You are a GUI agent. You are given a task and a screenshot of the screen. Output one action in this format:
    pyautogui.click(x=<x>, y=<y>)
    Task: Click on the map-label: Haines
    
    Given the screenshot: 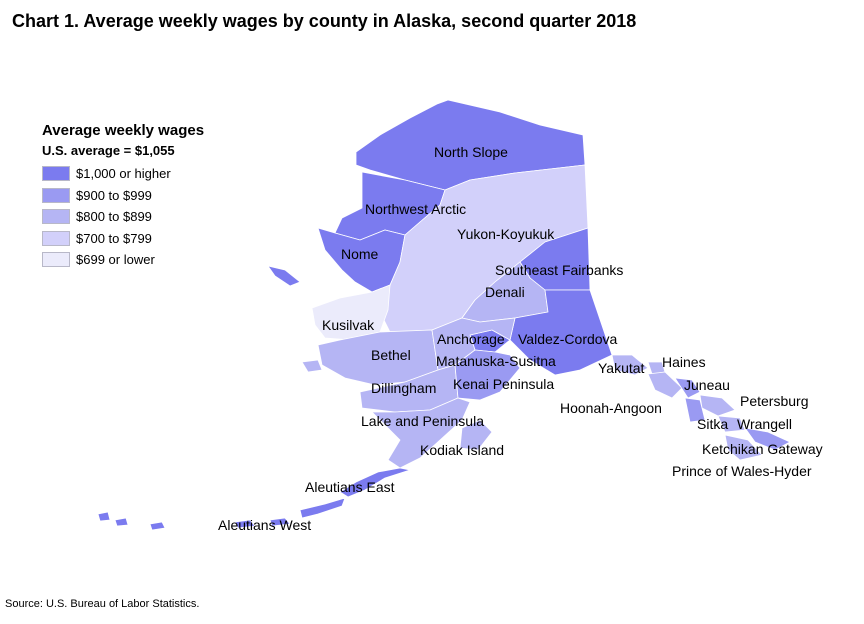 What is the action you would take?
    pyautogui.click(x=684, y=362)
    